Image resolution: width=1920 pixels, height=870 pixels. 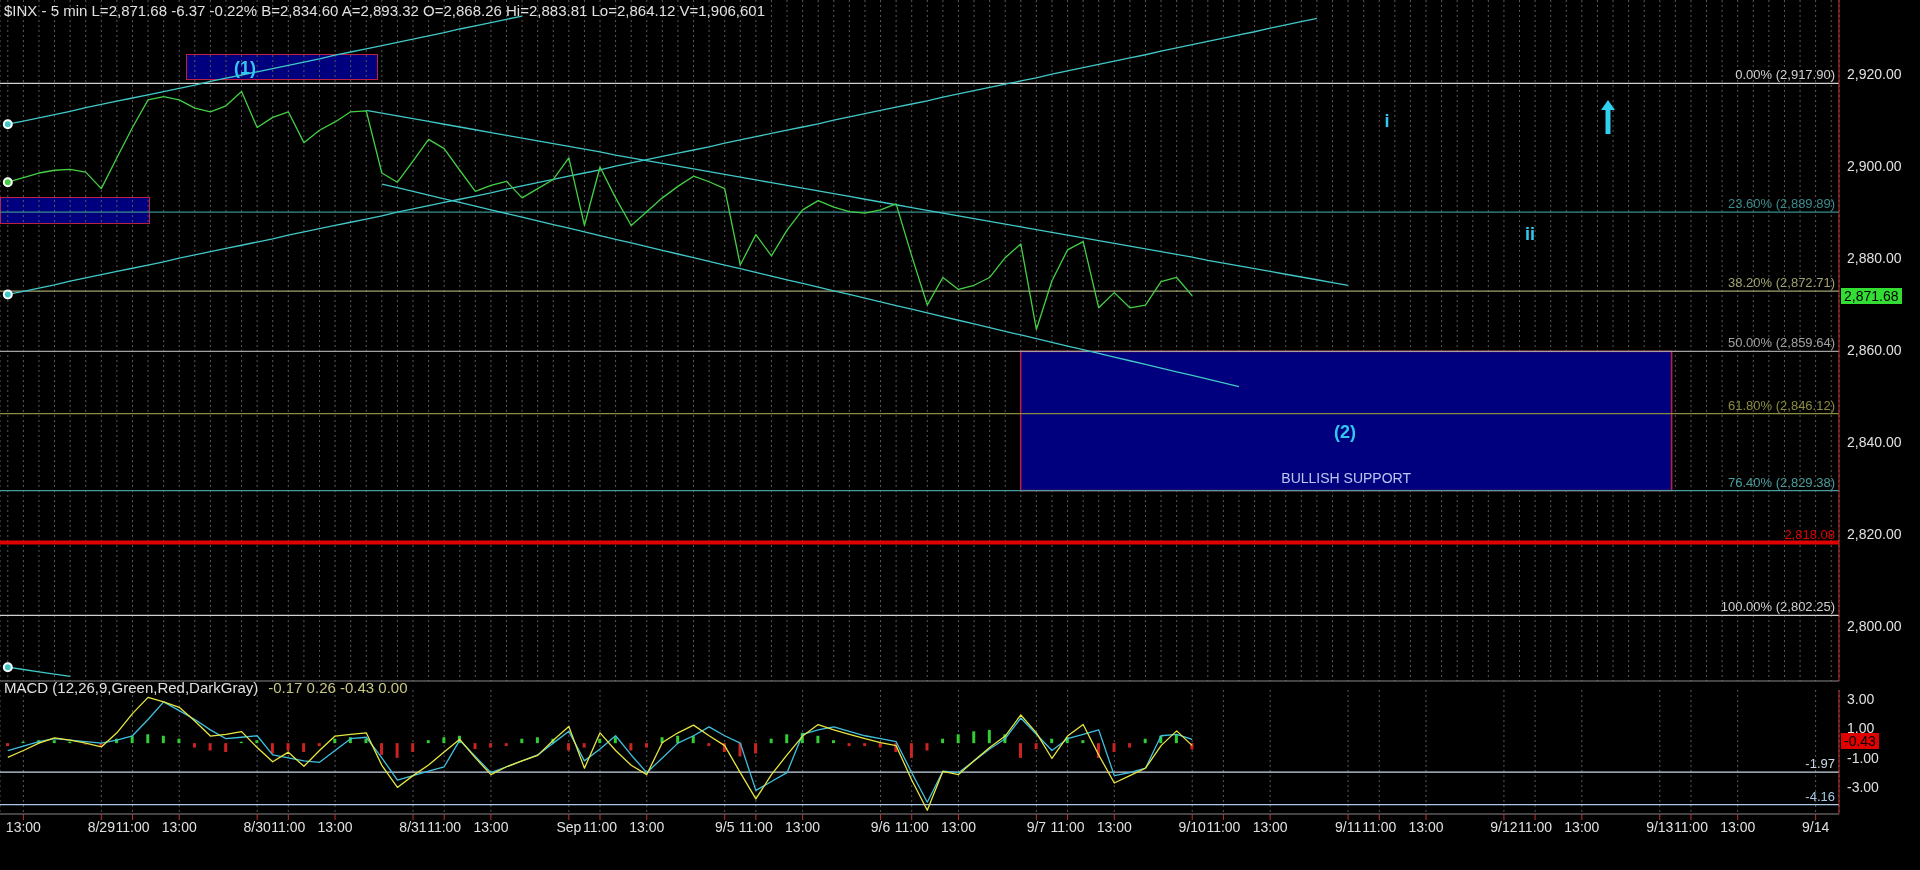 What do you see at coordinates (1781, 343) in the screenshot?
I see `ref-line-label: 50.00% (2,859.64)` at bounding box center [1781, 343].